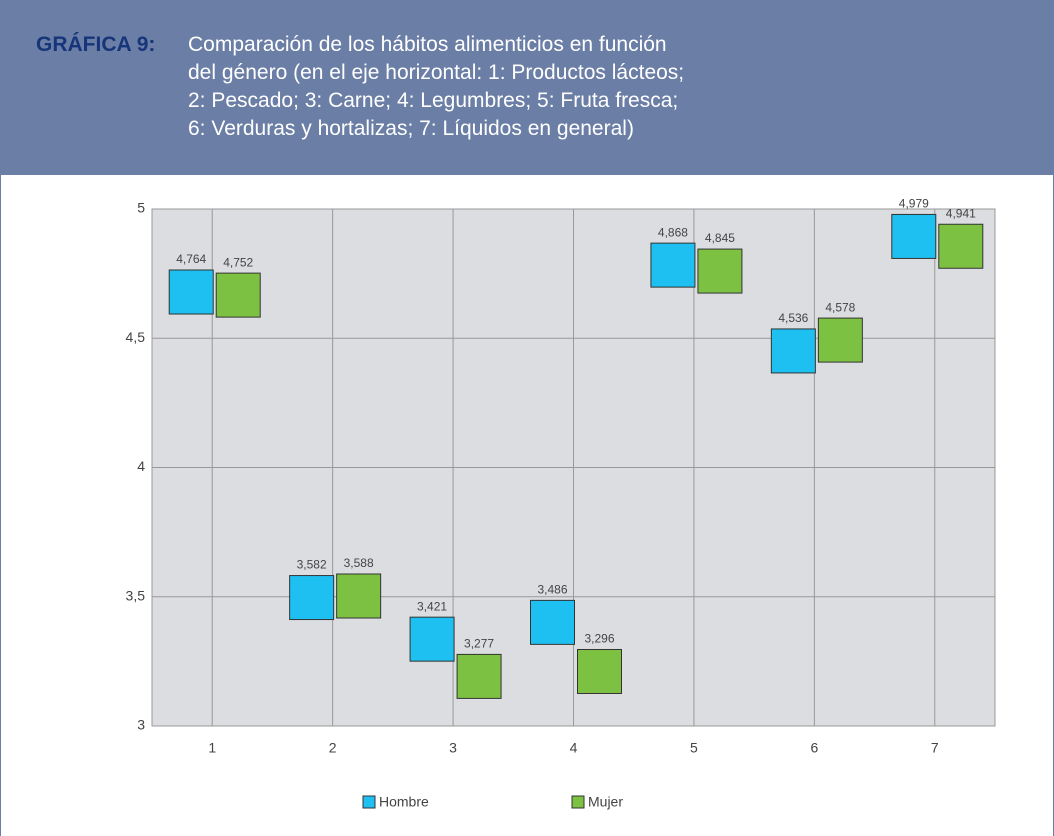 The width and height of the screenshot is (1054, 836). Describe the element at coordinates (141, 466) in the screenshot. I see `y-tick-label: 4` at that location.